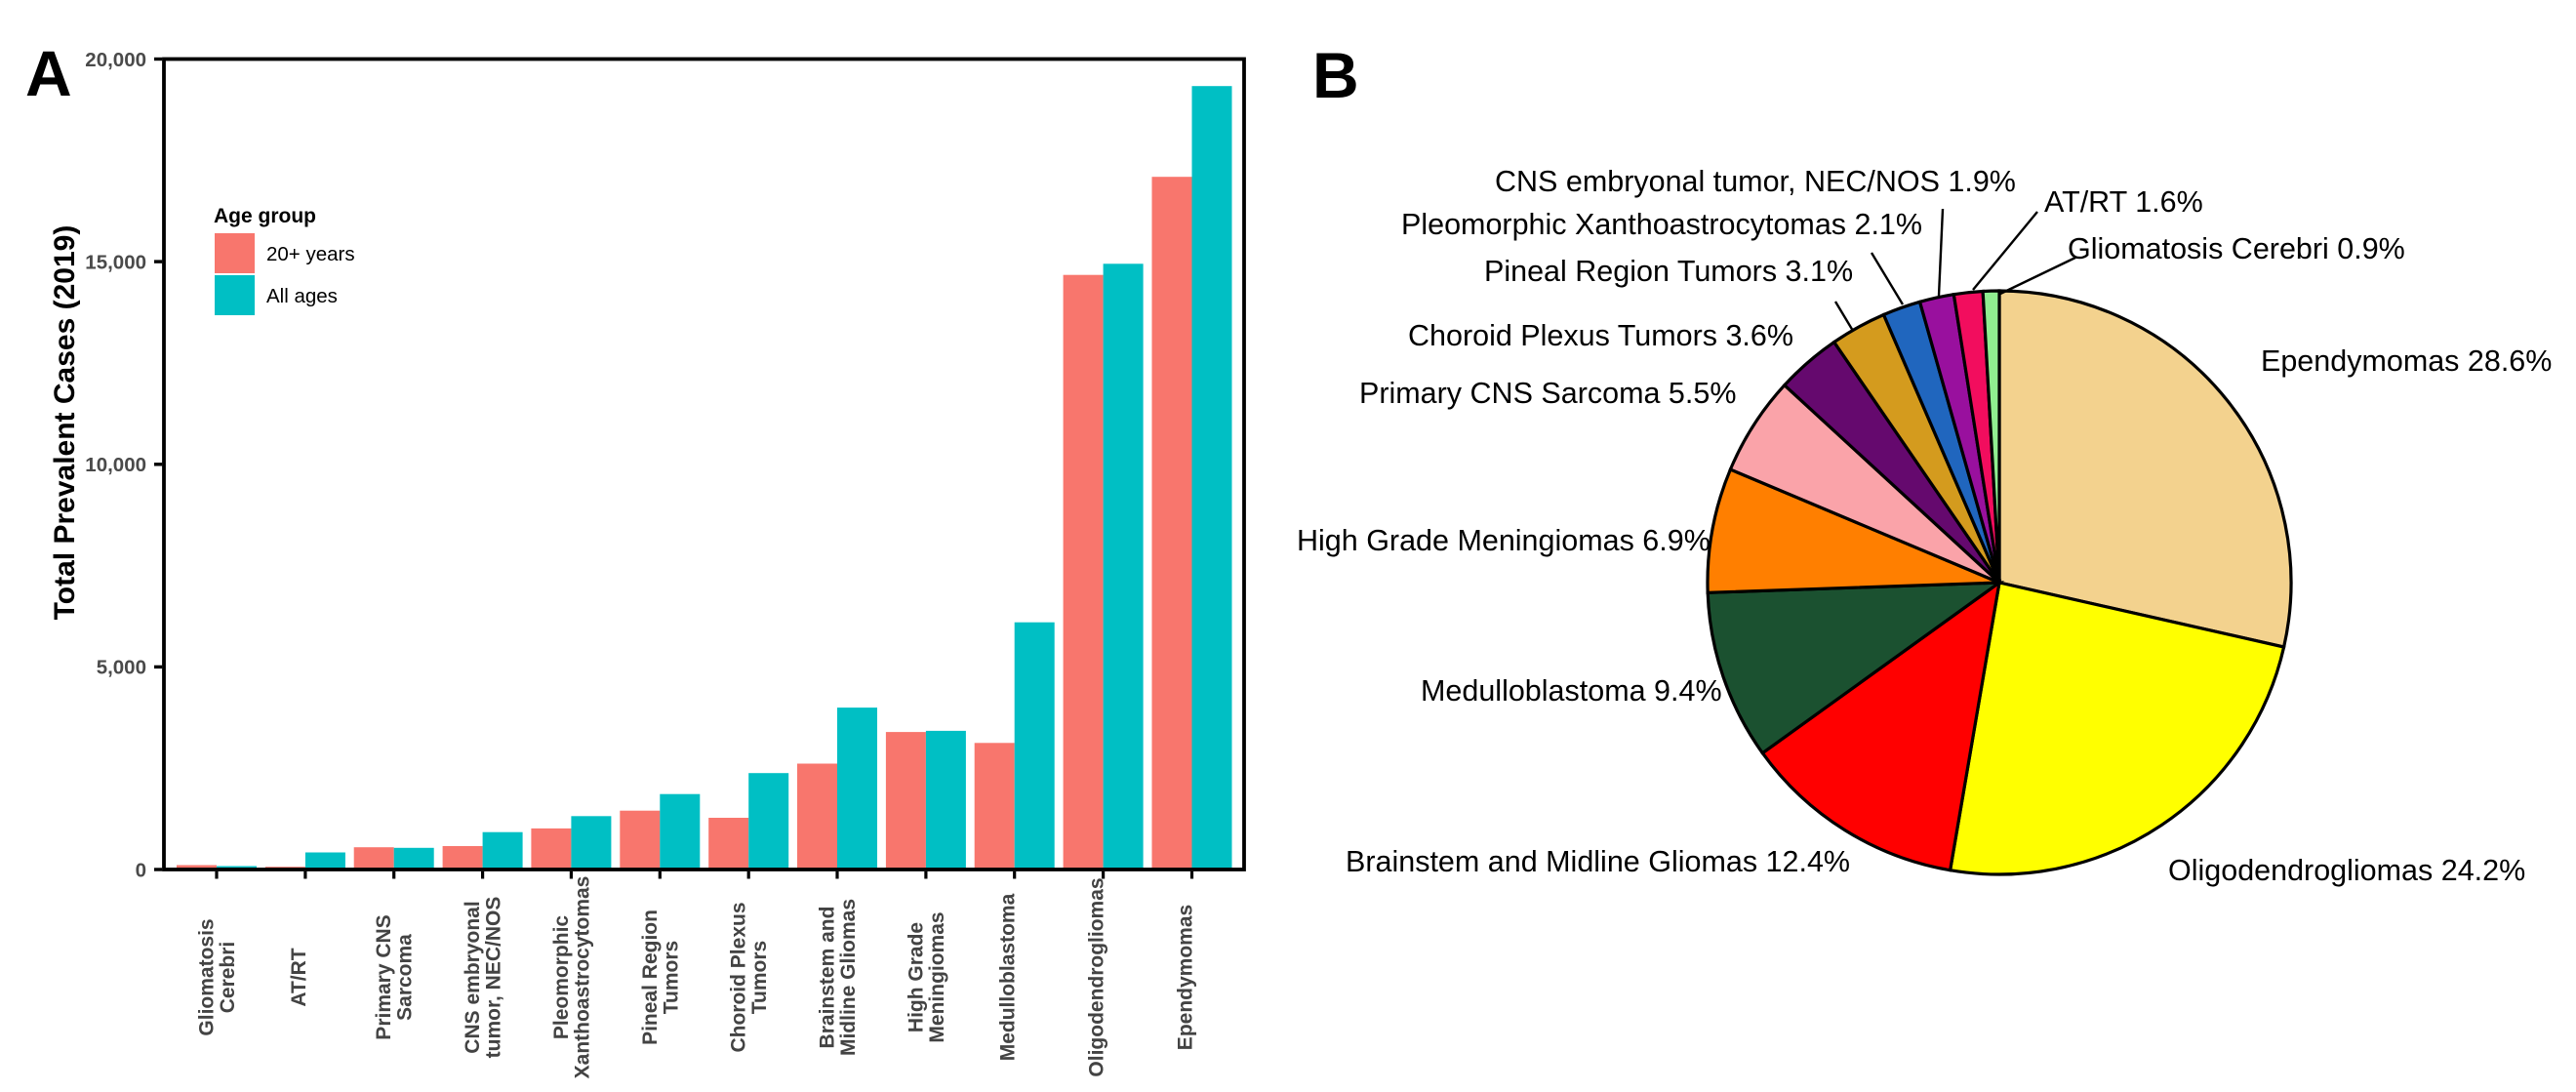 This screenshot has height=1092, width=2576. What do you see at coordinates (121, 668) in the screenshot?
I see `svg-text: 5,000` at bounding box center [121, 668].